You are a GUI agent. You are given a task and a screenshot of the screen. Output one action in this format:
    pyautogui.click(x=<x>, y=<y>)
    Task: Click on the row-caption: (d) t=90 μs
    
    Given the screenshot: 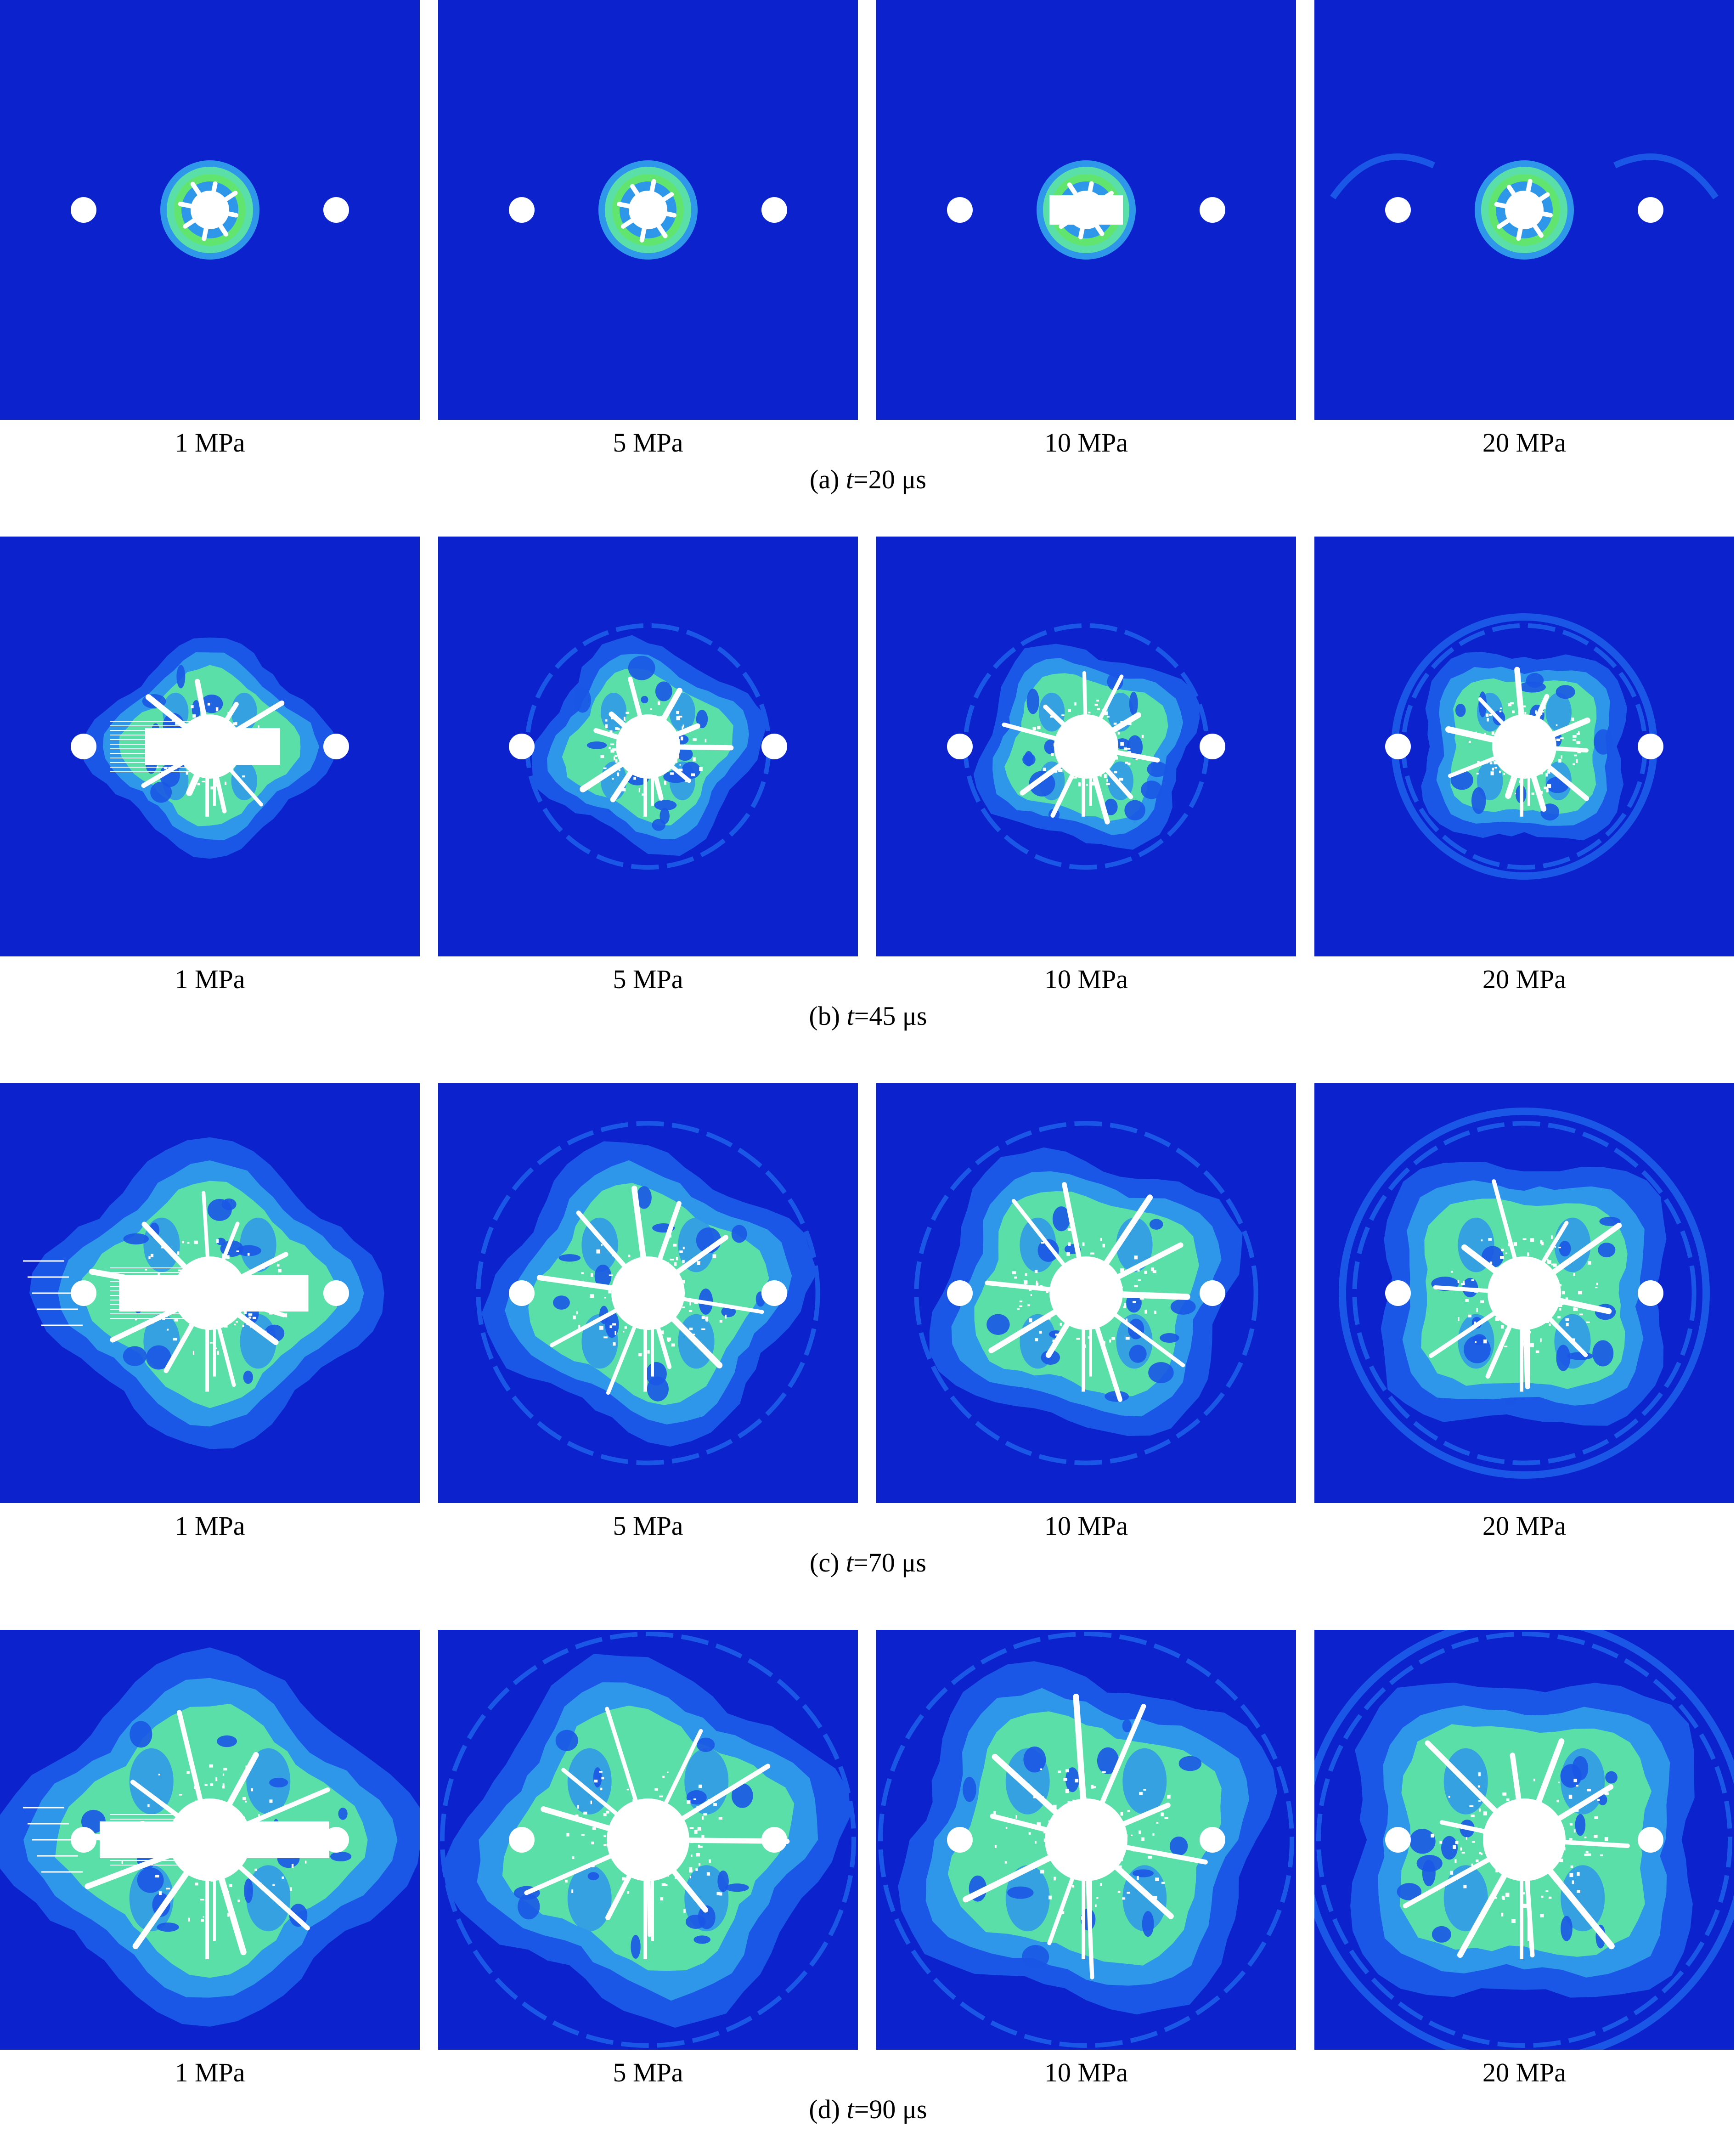 What is the action you would take?
    pyautogui.click(x=868, y=2109)
    